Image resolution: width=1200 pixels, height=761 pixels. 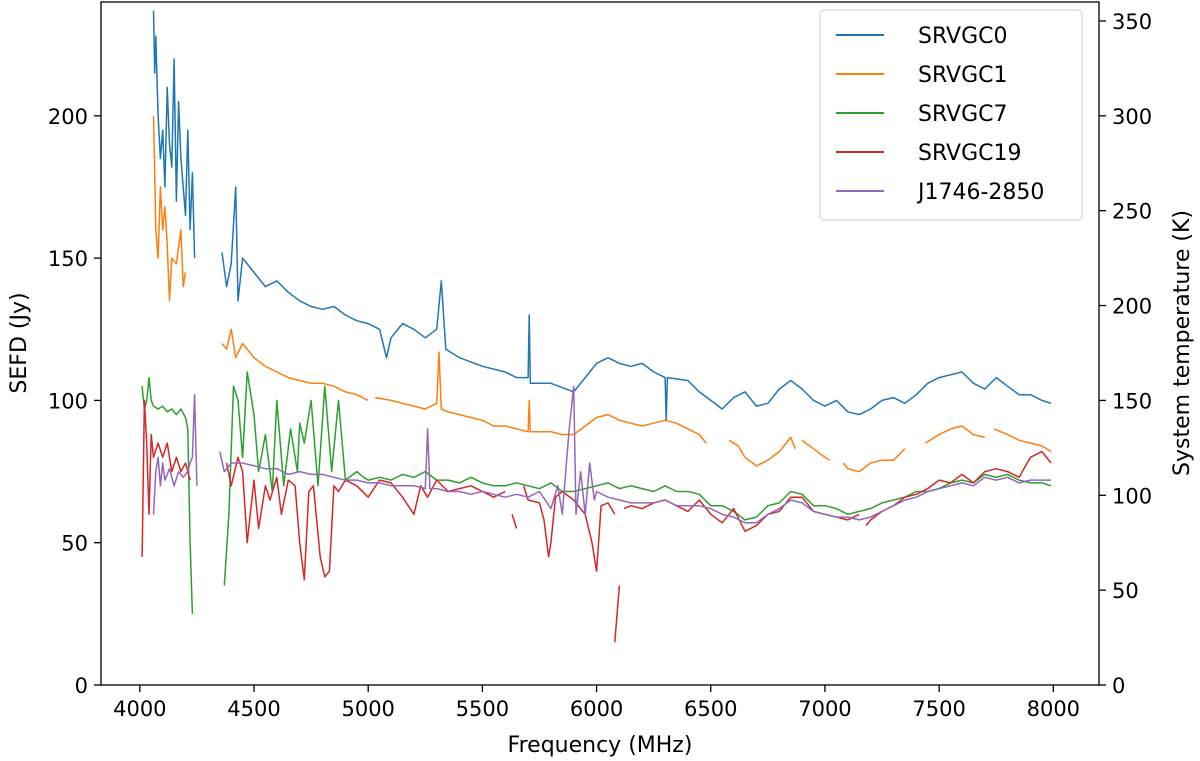 What do you see at coordinates (963, 36) in the screenshot?
I see `legend-label-srvgc0: SRVGC0` at bounding box center [963, 36].